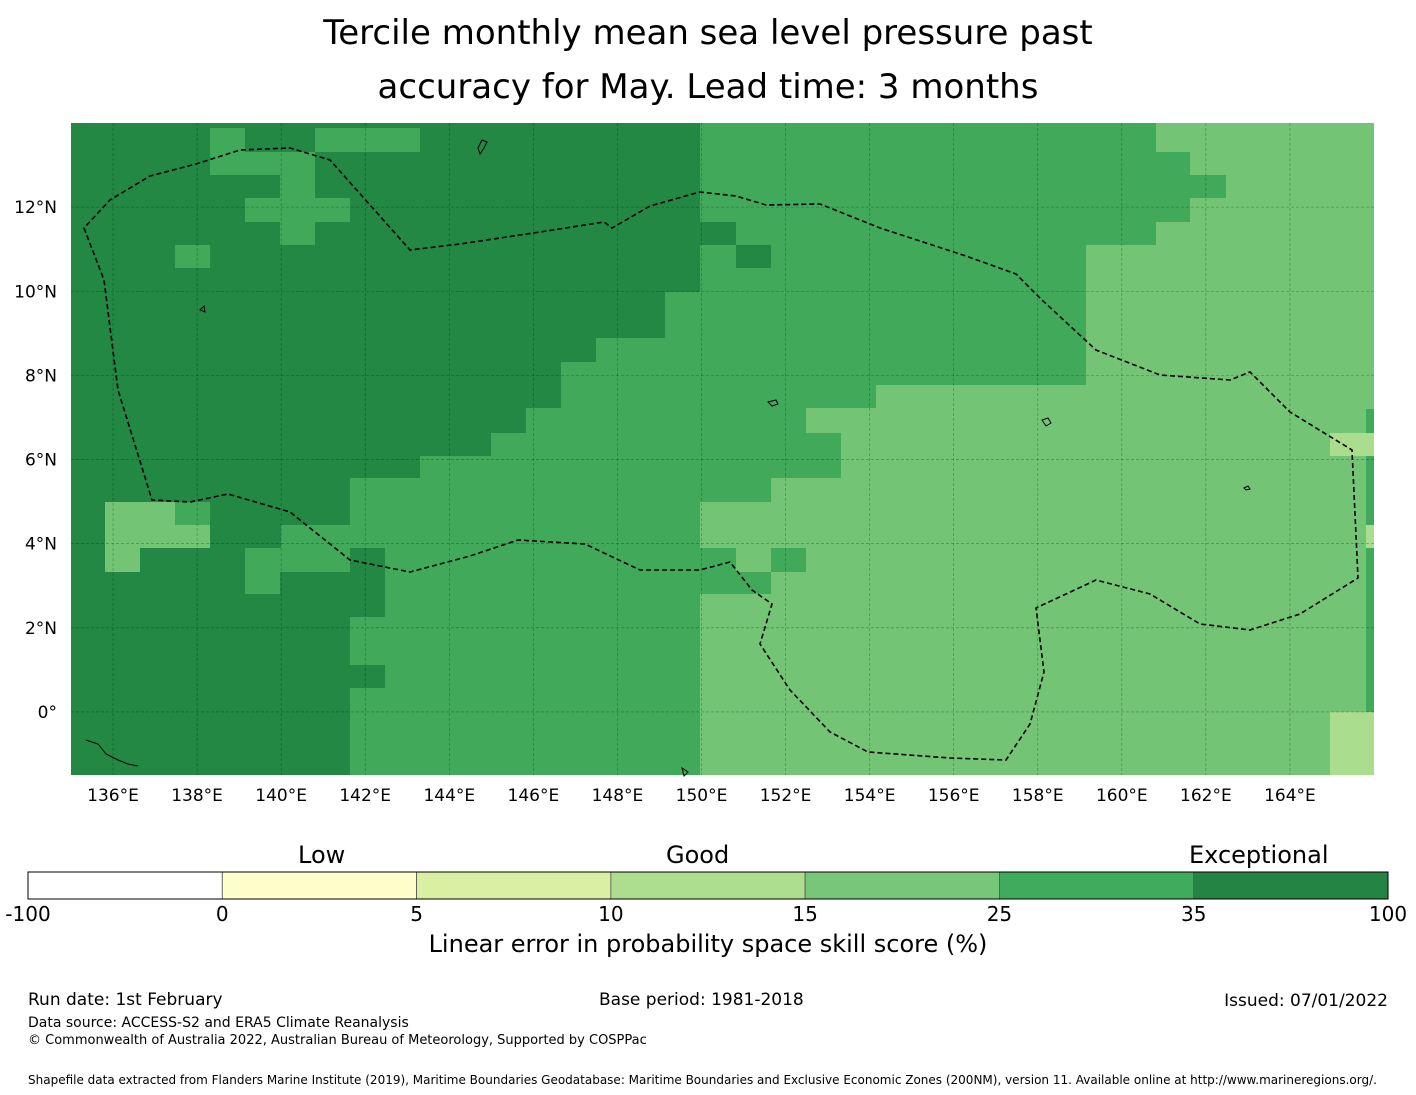 This screenshot has height=1095, width=1416. I want to click on colorbar-tick-label: 5, so click(416, 914).